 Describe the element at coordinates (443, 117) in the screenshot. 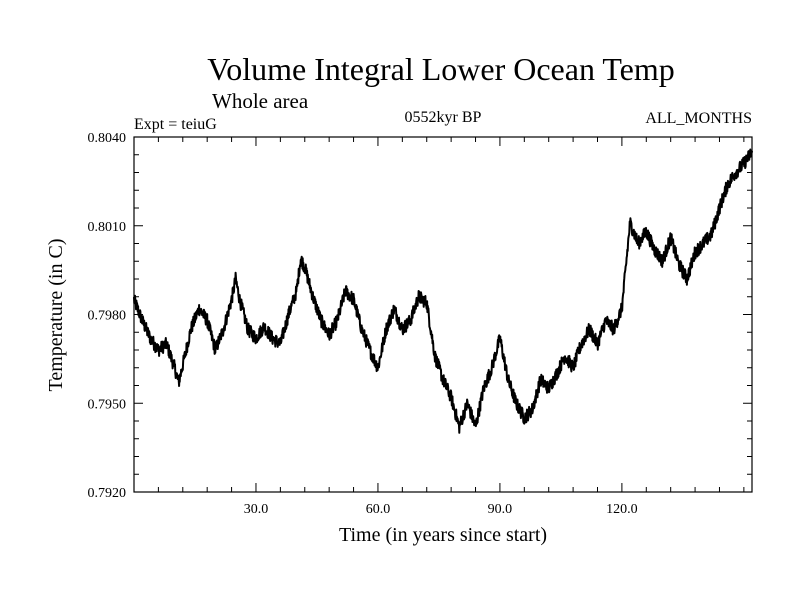

I see `period-label: 0552kyr BP` at that location.